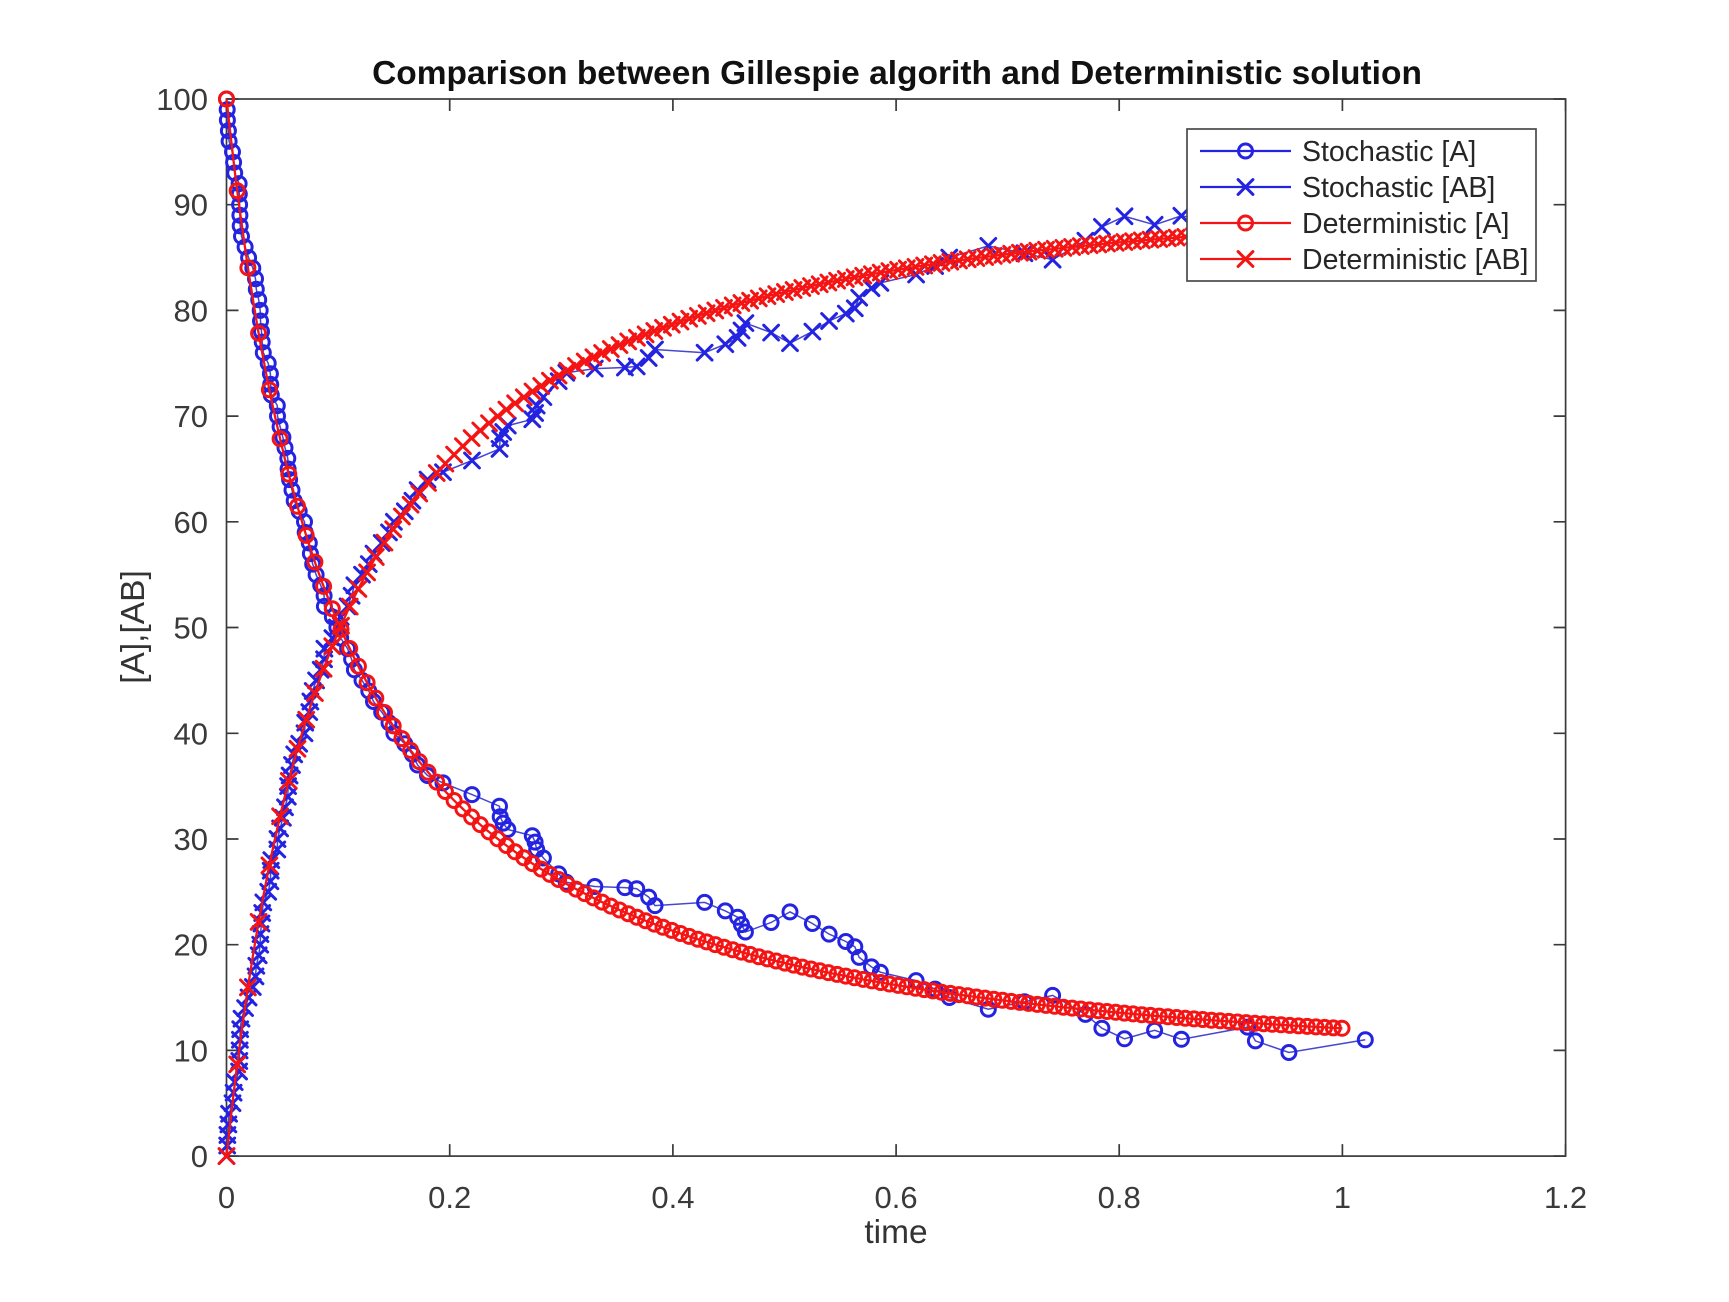 Image resolution: width=1729 pixels, height=1302 pixels. I want to click on svg-text: 100, so click(182, 99).